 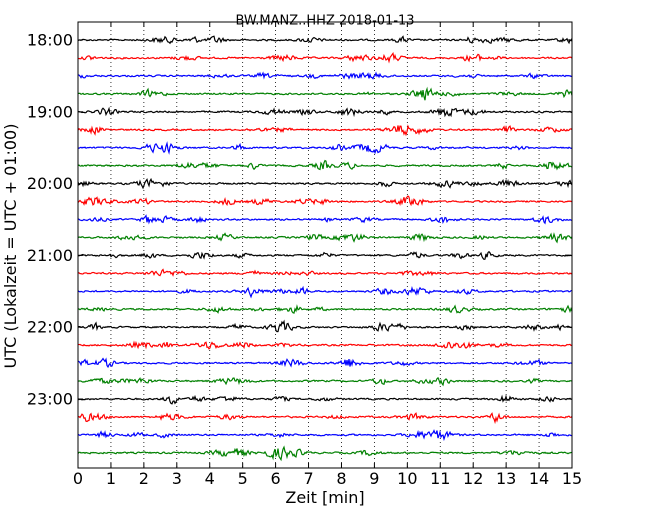 What do you see at coordinates (572, 478) in the screenshot?
I see `x-tick-label-15: 15` at bounding box center [572, 478].